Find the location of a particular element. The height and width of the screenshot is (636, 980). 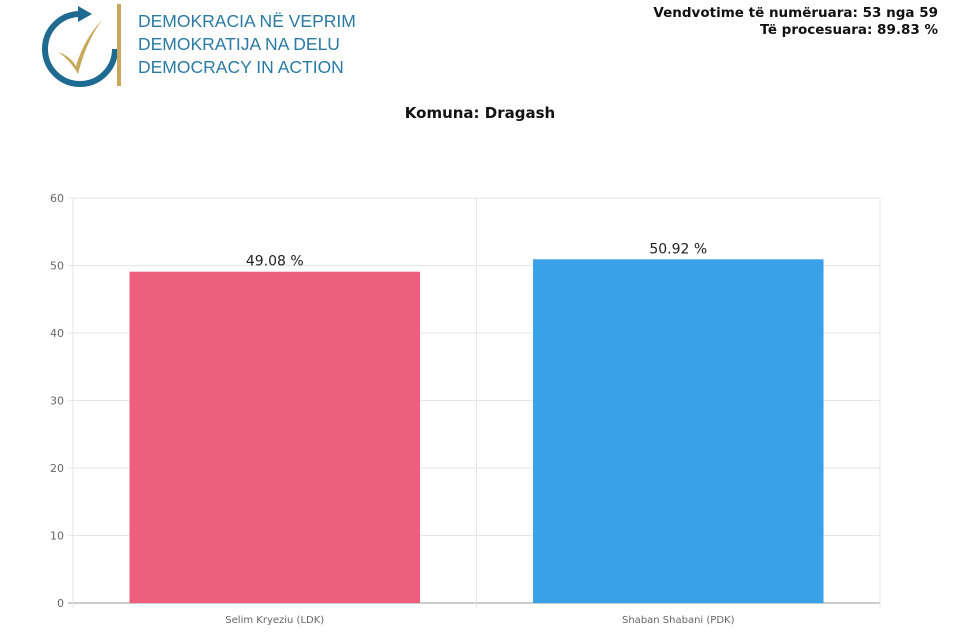

y-tick-label: 10 is located at coordinates (57, 536).